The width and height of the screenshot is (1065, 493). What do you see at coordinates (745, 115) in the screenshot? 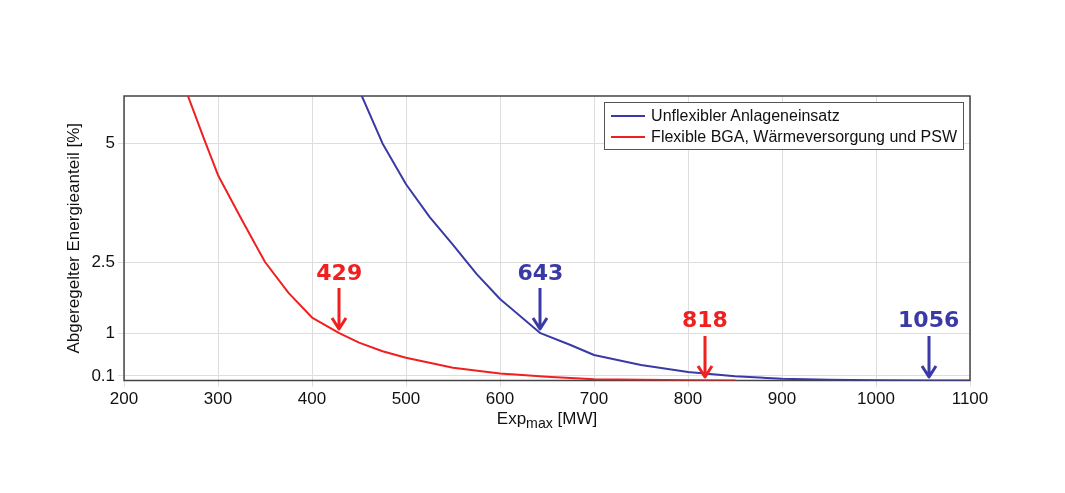
I see `legend-label: Unflexibler Anlageneinsatz` at bounding box center [745, 115].